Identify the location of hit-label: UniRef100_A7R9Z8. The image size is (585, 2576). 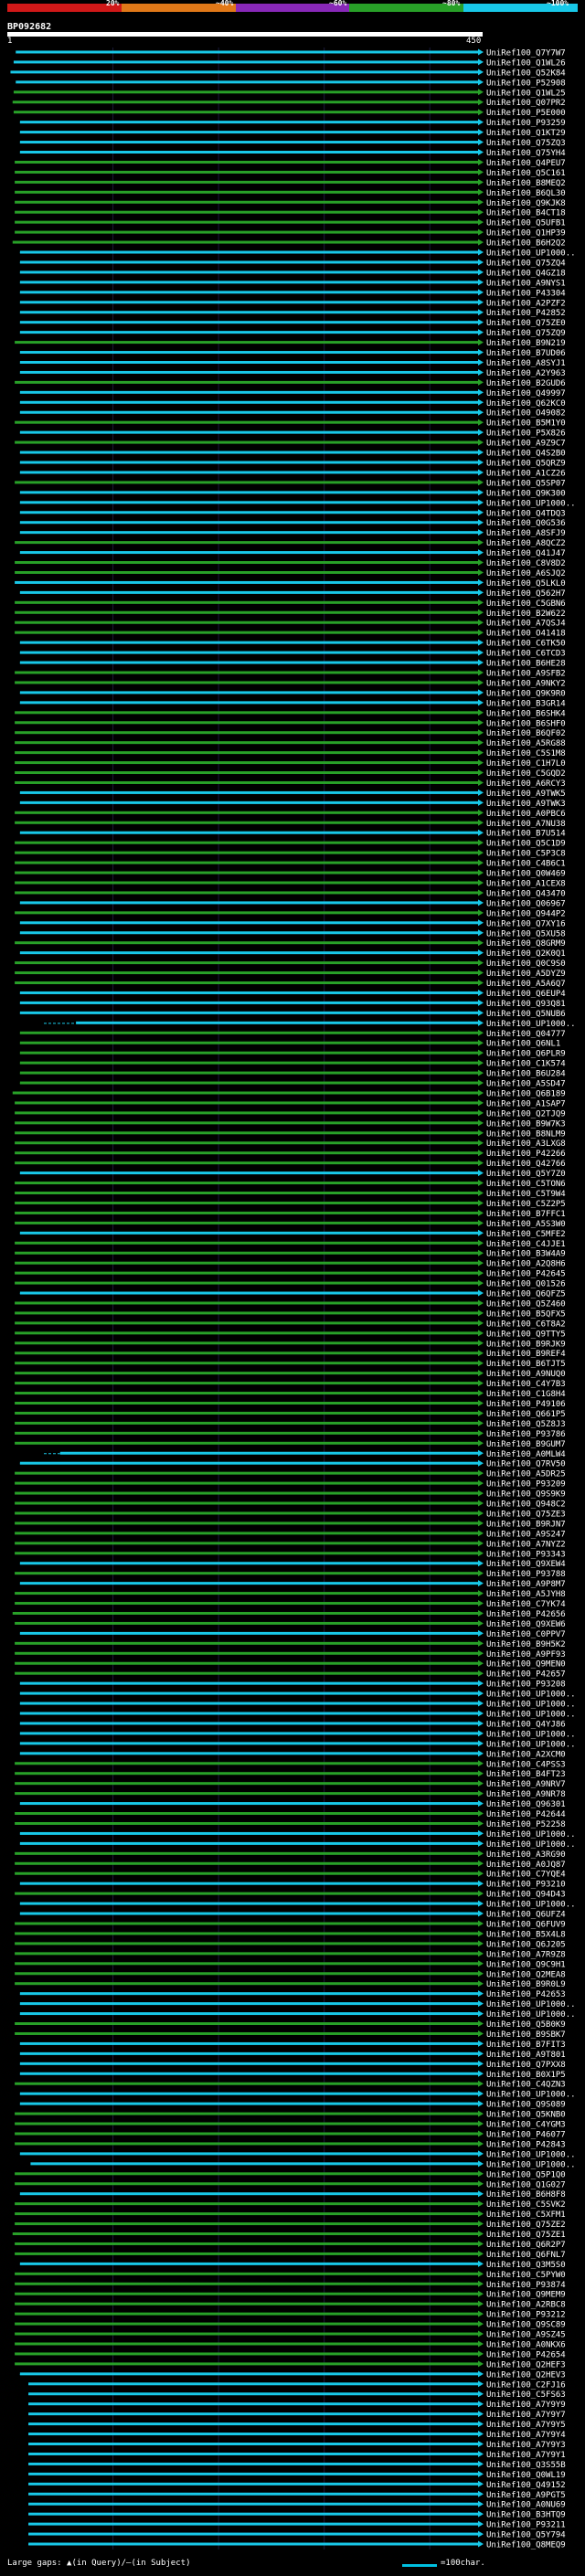
(526, 1954).